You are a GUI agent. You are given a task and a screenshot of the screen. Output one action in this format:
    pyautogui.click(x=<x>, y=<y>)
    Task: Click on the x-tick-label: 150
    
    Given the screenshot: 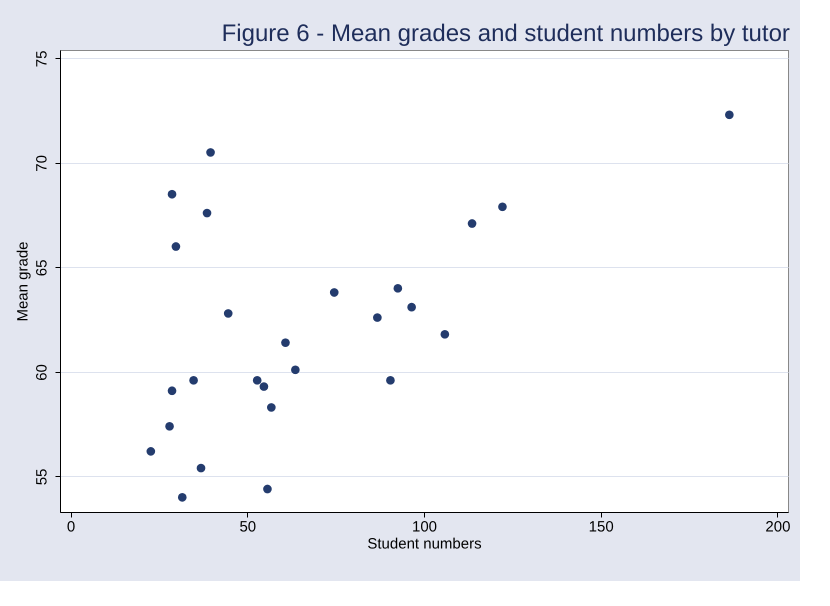 What is the action you would take?
    pyautogui.click(x=601, y=527)
    